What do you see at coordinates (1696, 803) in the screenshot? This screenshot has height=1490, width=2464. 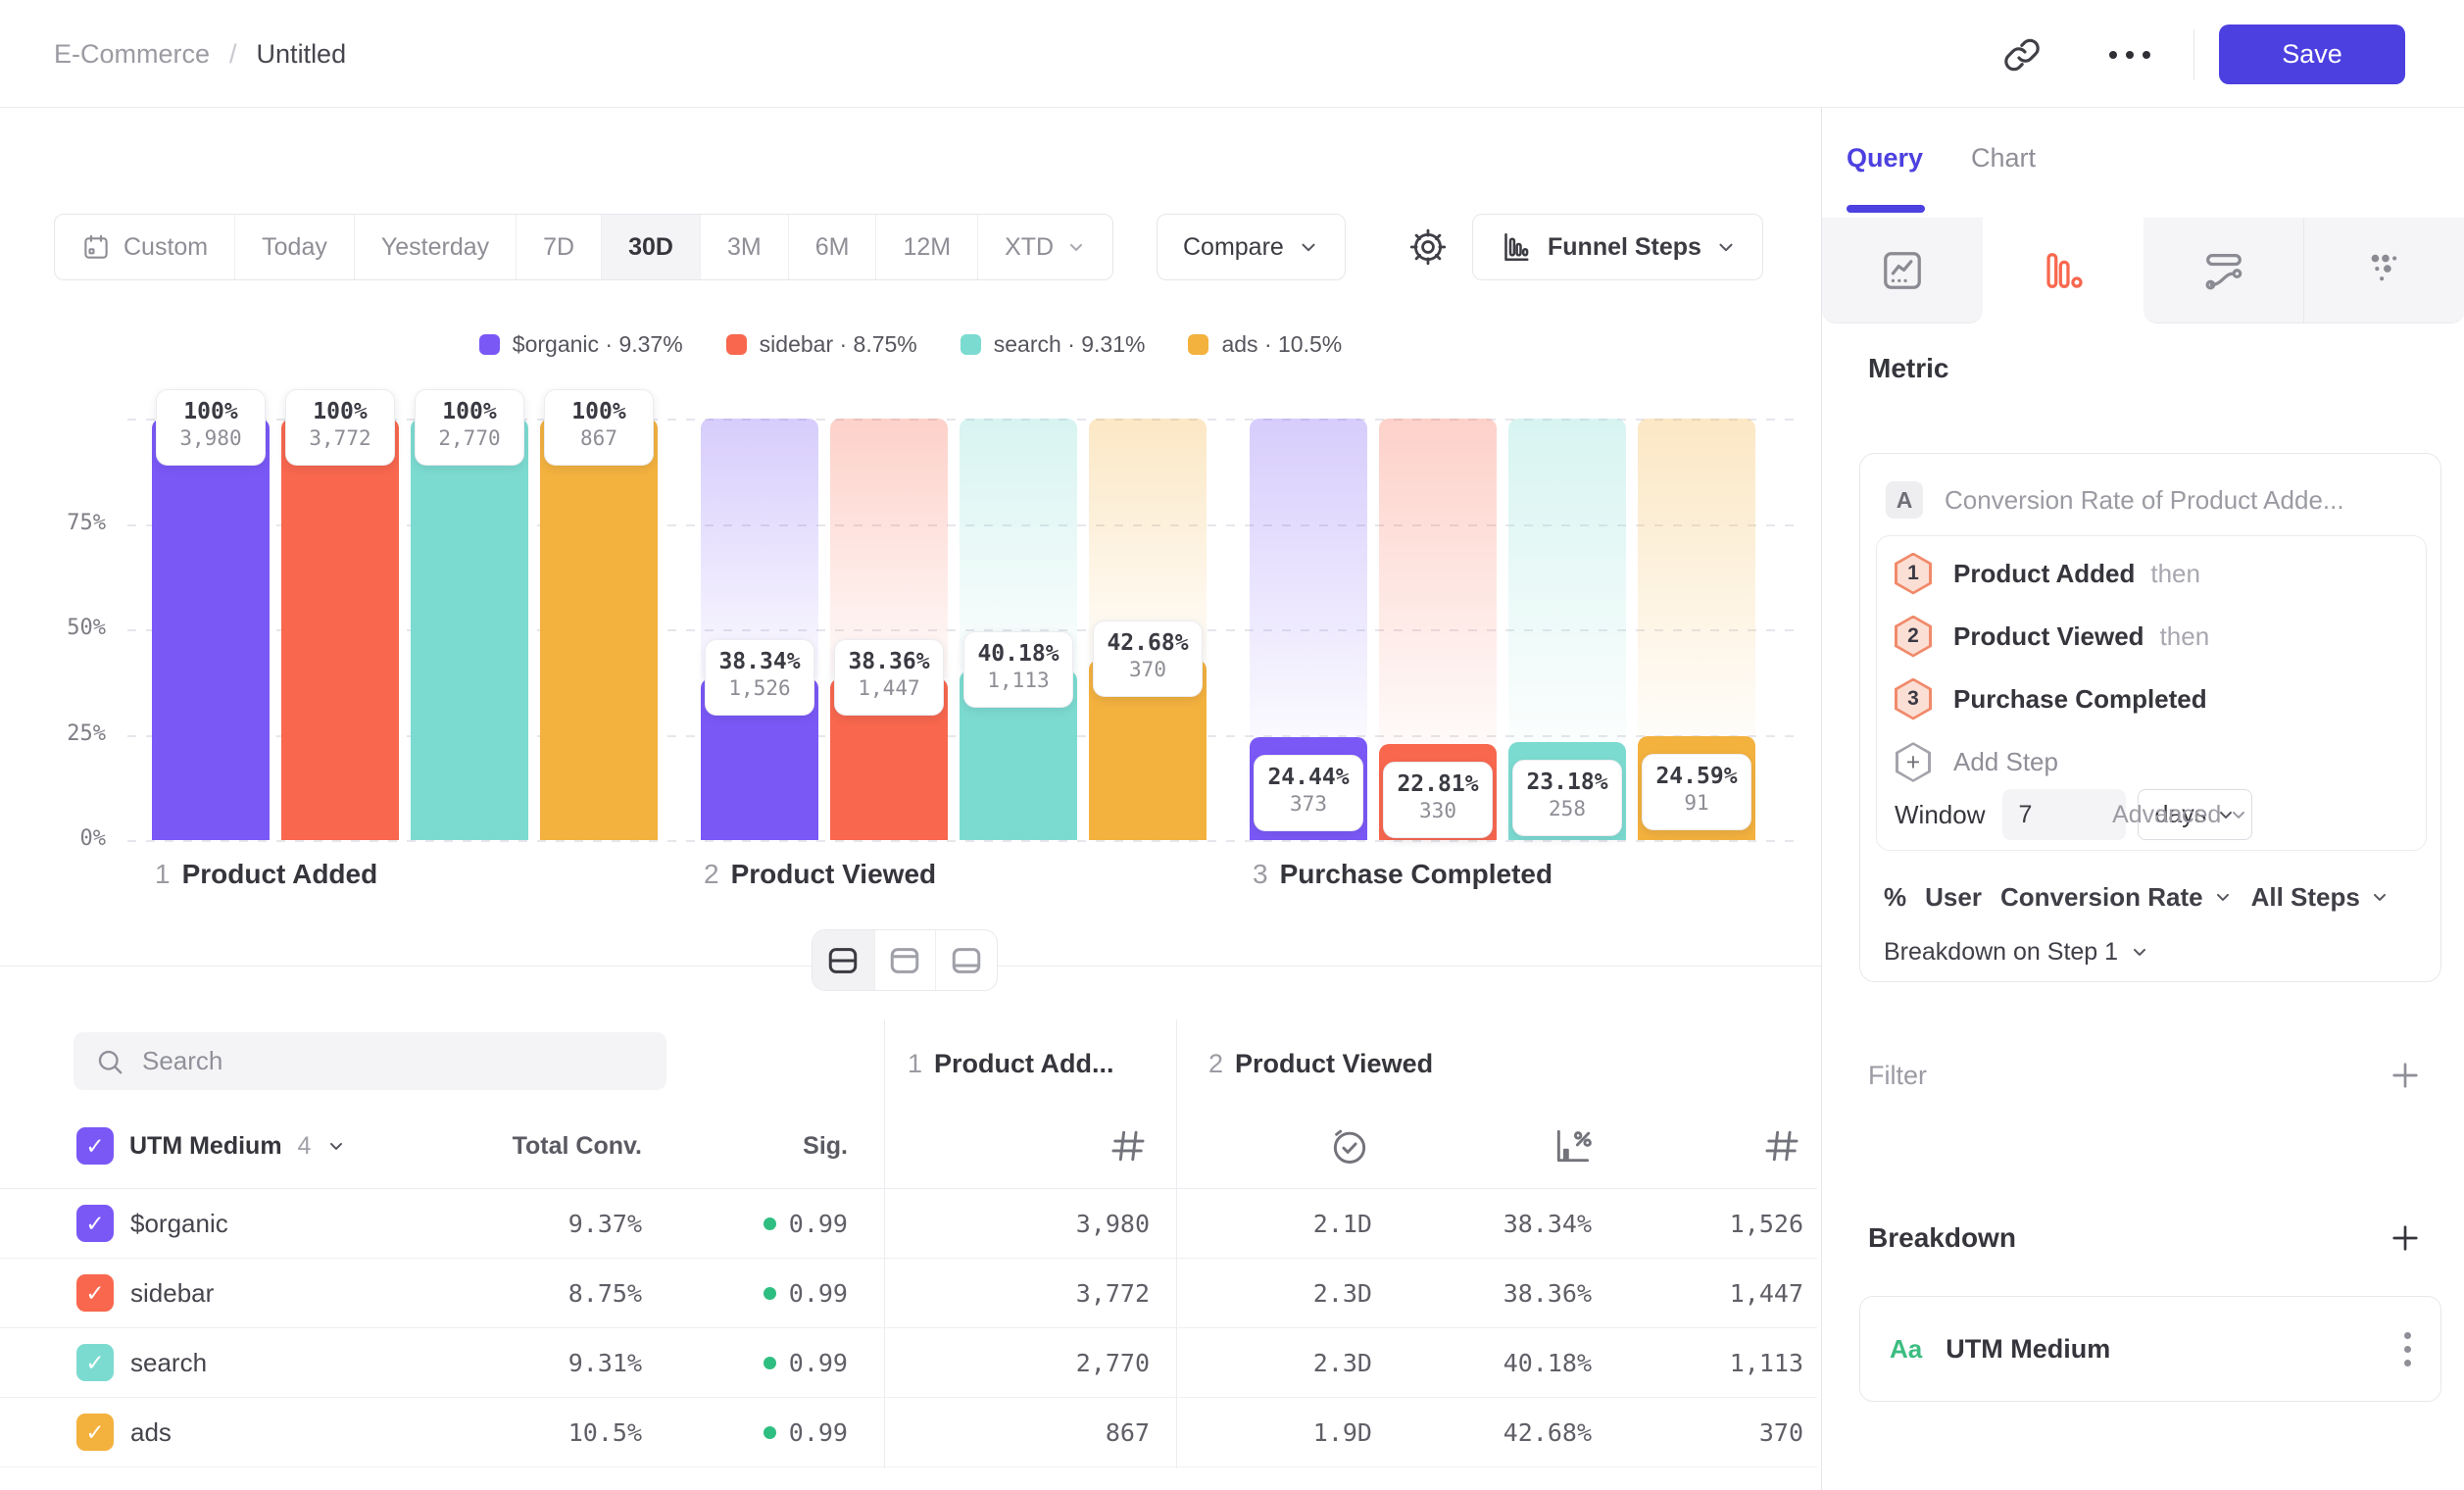 I see `bar-count-value: 91` at bounding box center [1696, 803].